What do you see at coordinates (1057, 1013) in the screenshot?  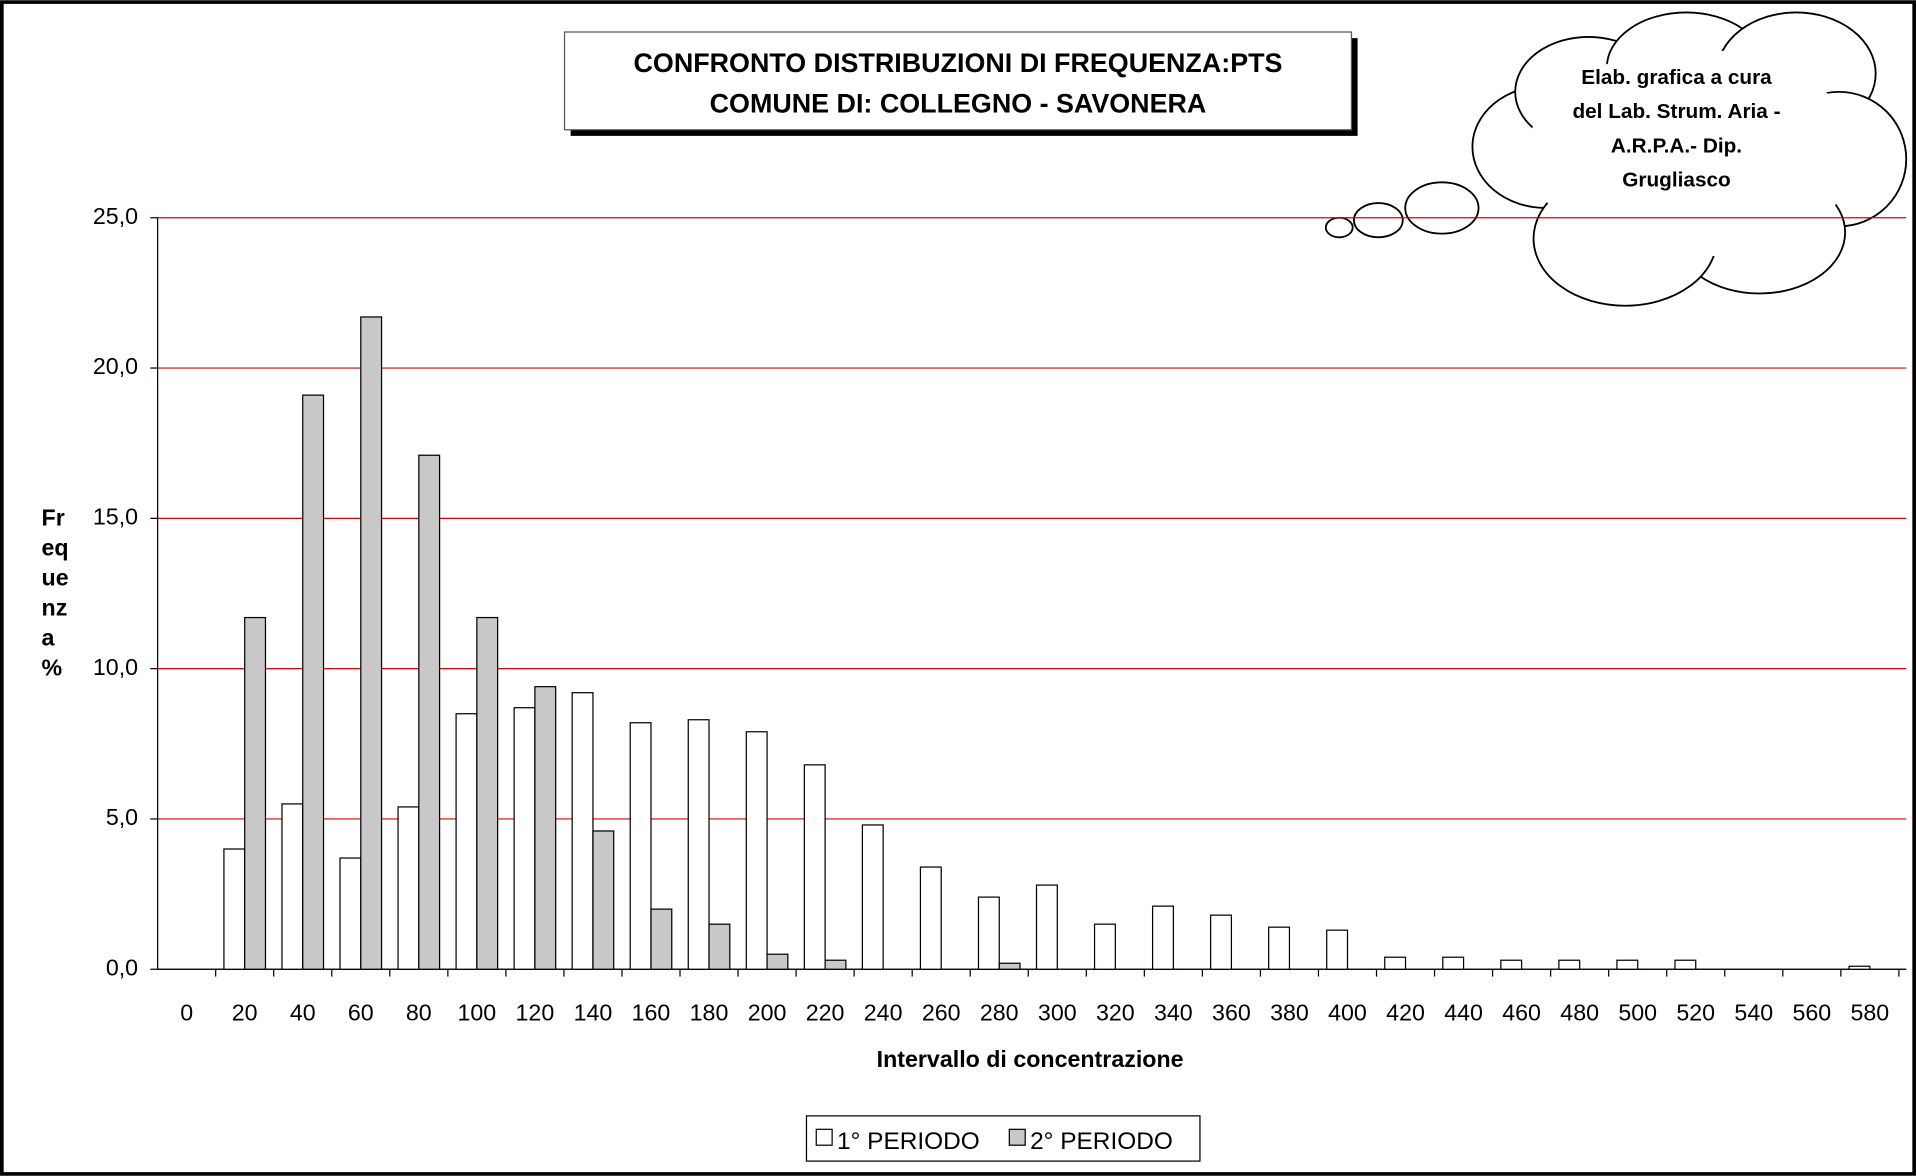 I see `x-tick-label: 300` at bounding box center [1057, 1013].